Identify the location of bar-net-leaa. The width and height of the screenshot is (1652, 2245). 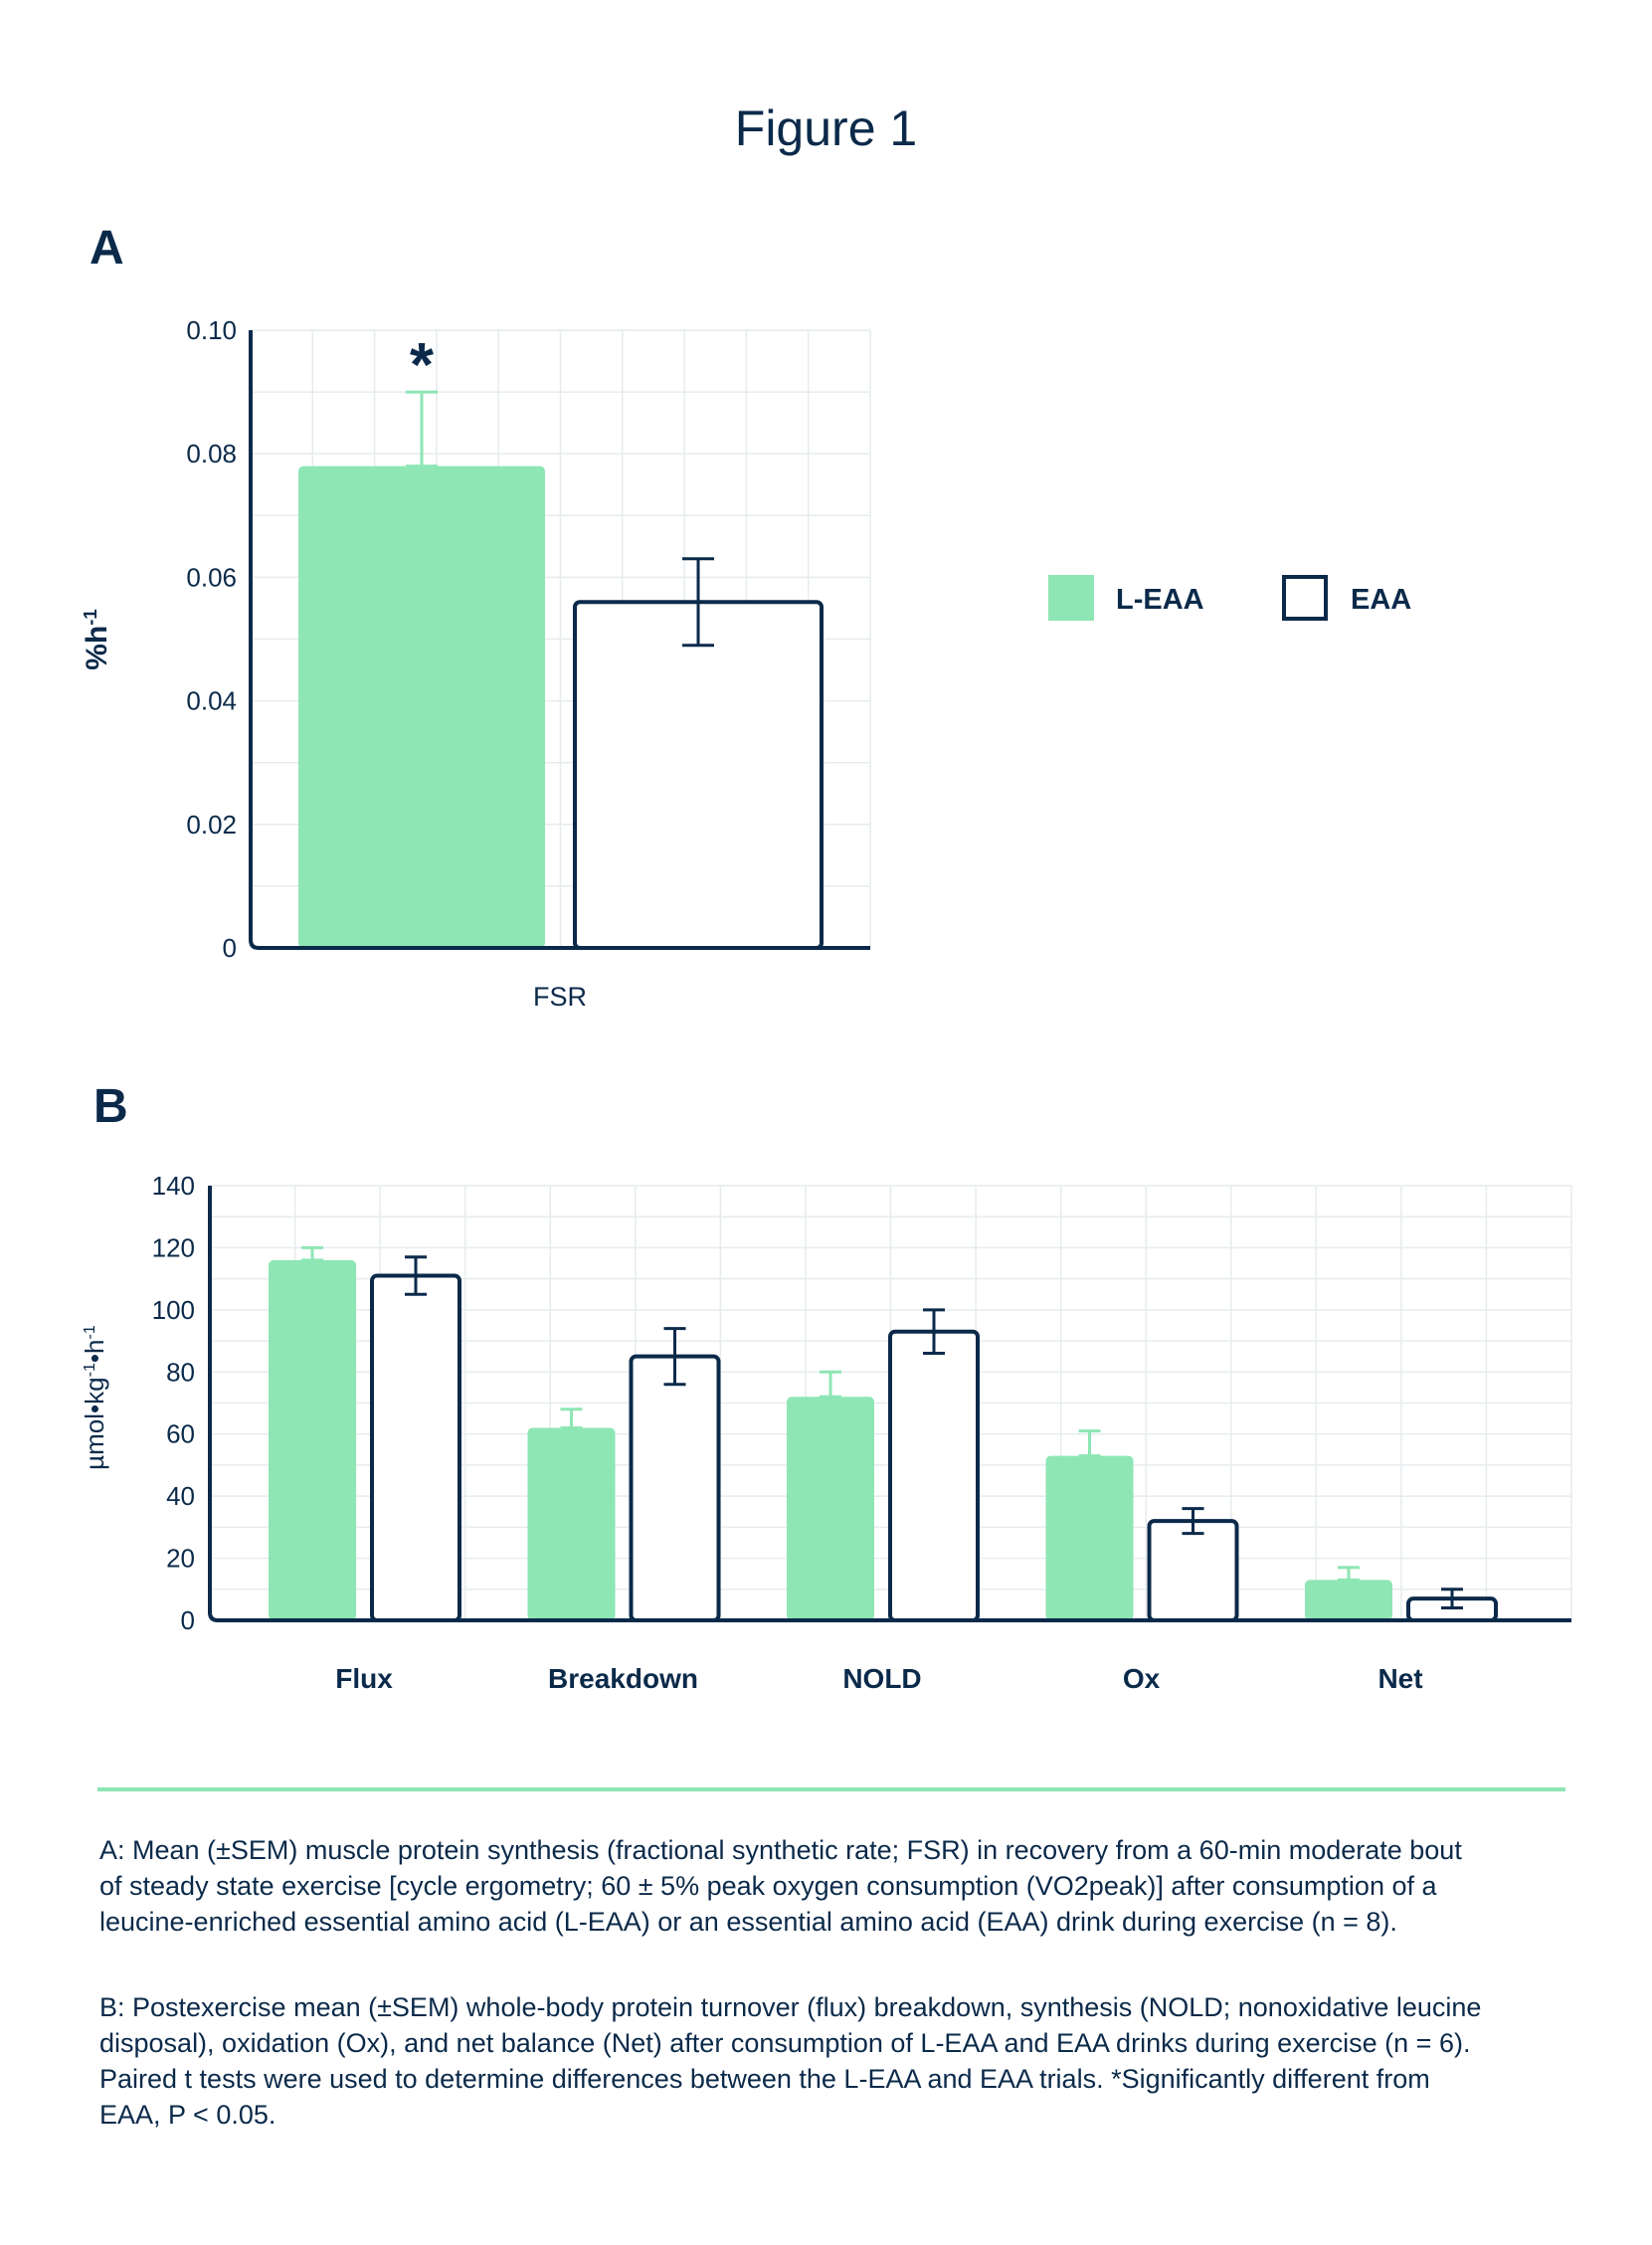
(1348, 1600).